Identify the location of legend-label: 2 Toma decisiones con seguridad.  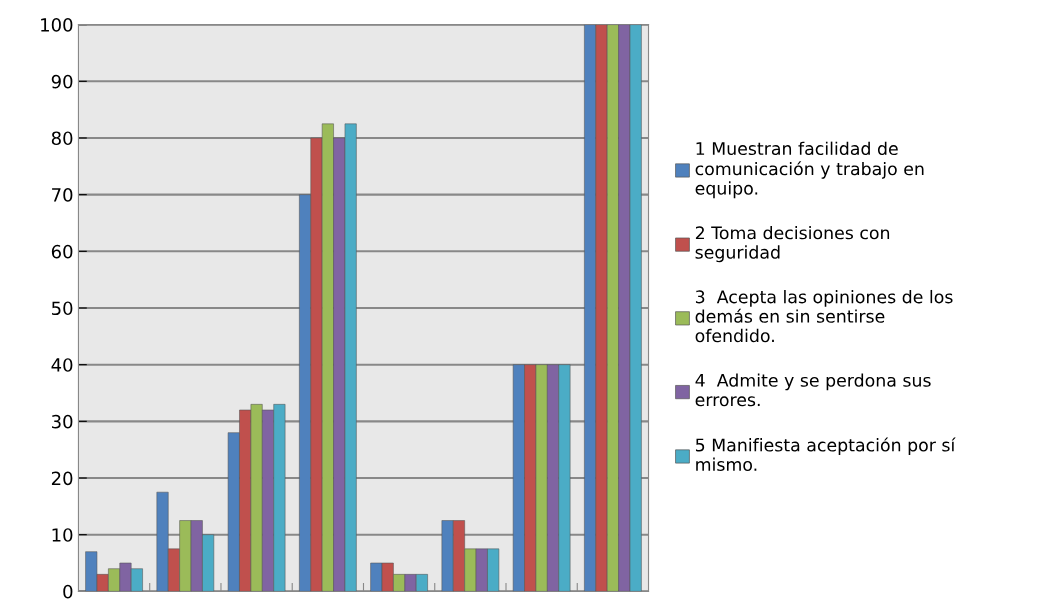
(792, 244).